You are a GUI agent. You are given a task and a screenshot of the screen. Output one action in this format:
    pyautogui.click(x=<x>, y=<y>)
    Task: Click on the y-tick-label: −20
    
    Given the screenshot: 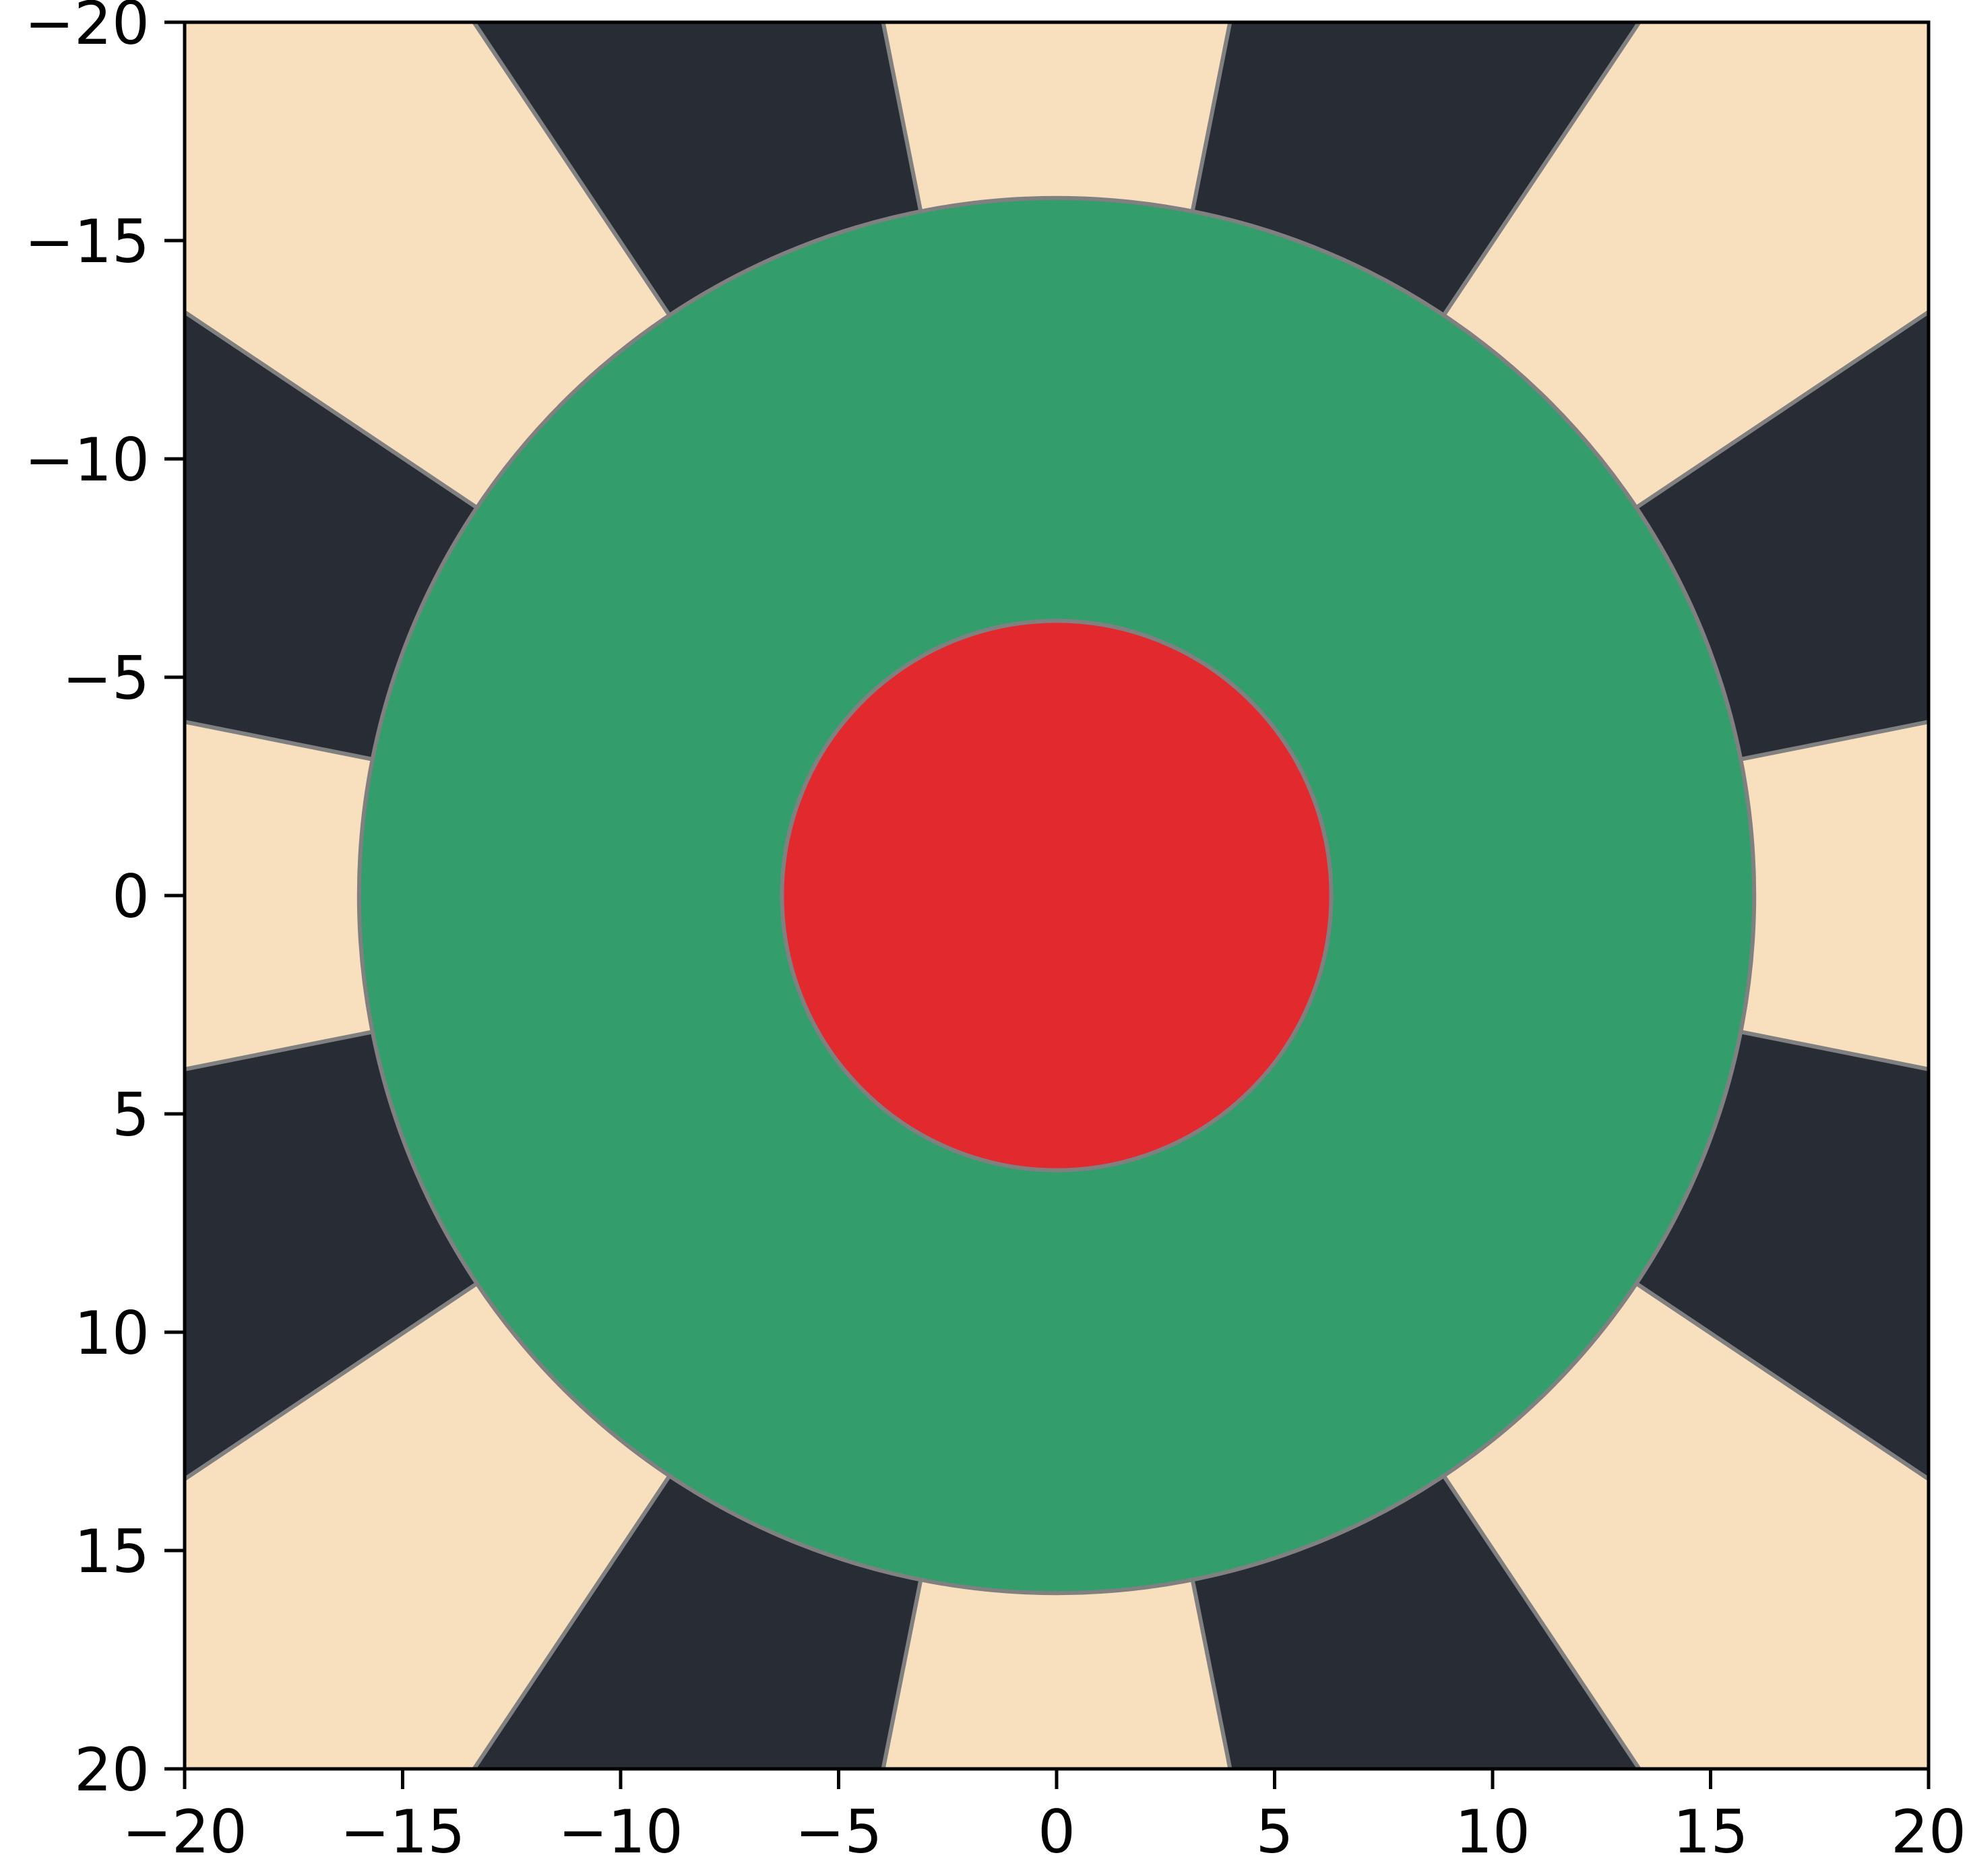 What is the action you would take?
    pyautogui.click(x=87, y=29)
    